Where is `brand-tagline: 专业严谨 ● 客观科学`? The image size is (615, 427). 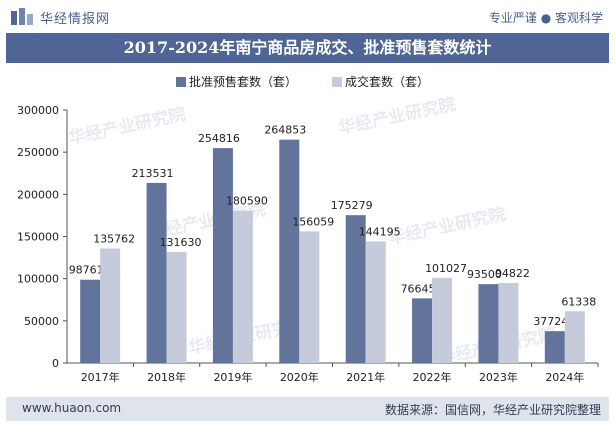 brand-tagline: 专业严谨 ● 客观科学 is located at coordinates (545, 18).